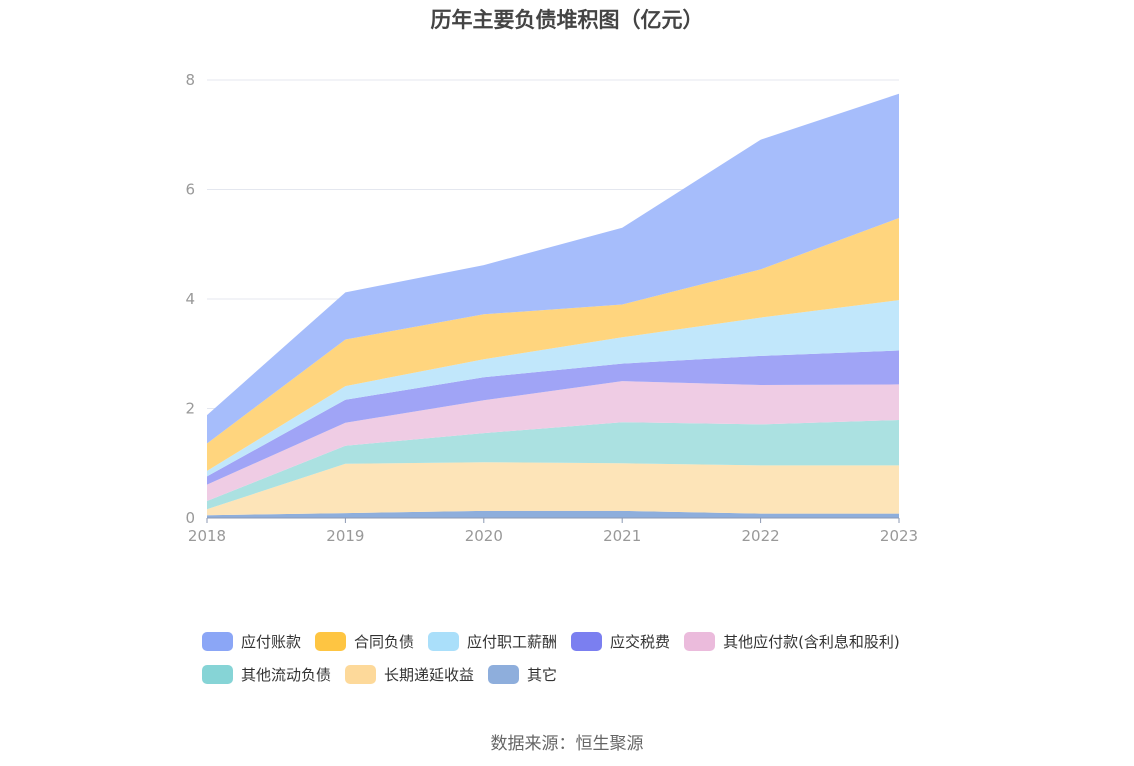 The width and height of the screenshot is (1134, 766). I want to click on legend-label: 长期递延收益, so click(429, 674).